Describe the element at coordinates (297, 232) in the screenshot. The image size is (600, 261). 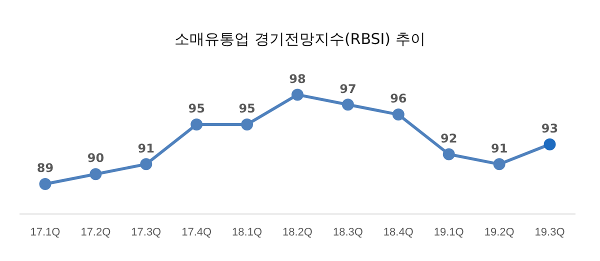
I see `x-tick-label: 18.2Q` at that location.